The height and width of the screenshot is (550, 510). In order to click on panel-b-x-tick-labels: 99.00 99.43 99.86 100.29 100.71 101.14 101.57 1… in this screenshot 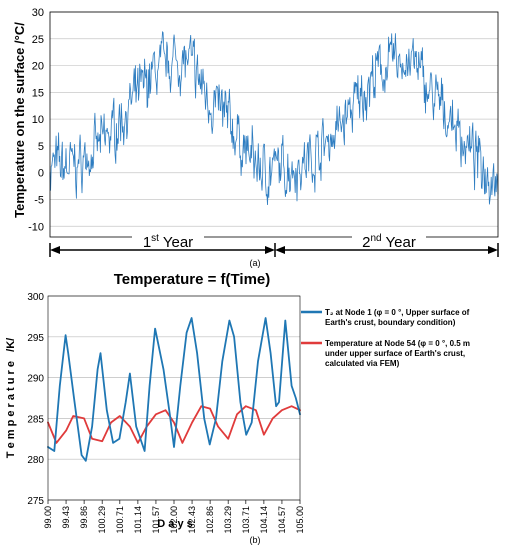, I will do `click(174, 520)`.